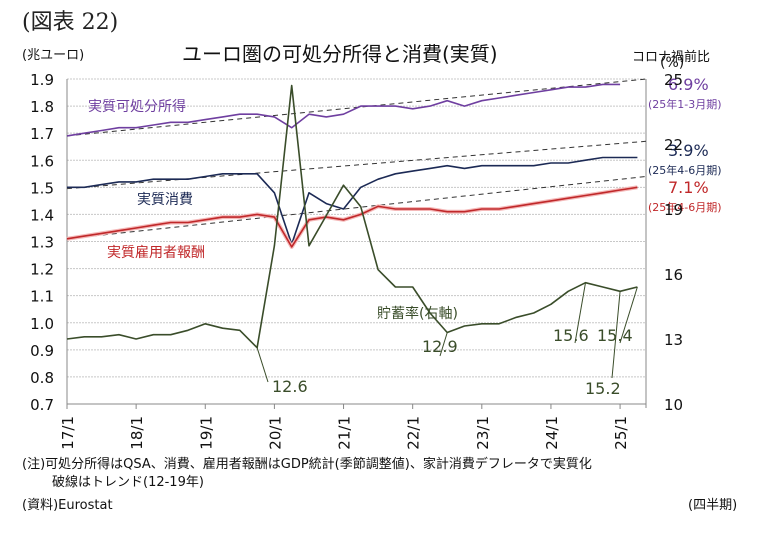 The image size is (763, 548). What do you see at coordinates (42, 324) in the screenshot?
I see `left-tick-label: 1.0` at bounding box center [42, 324].